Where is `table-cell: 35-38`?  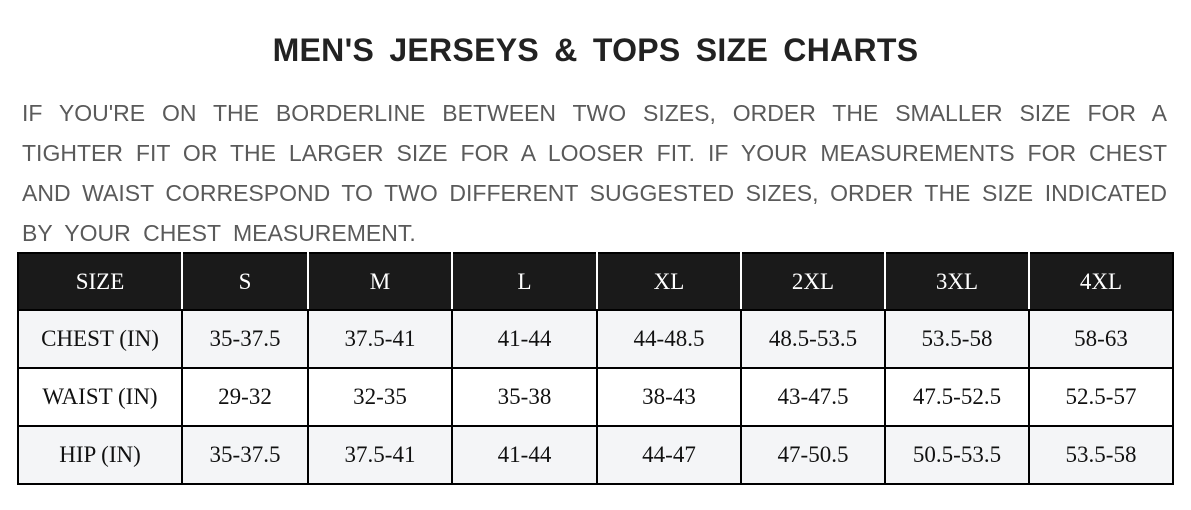 table-cell: 35-38 is located at coordinates (524, 397).